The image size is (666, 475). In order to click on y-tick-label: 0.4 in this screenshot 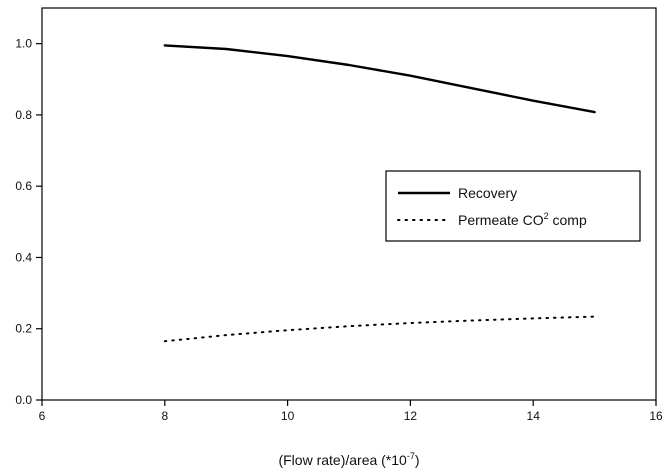, I will do `click(23, 257)`.